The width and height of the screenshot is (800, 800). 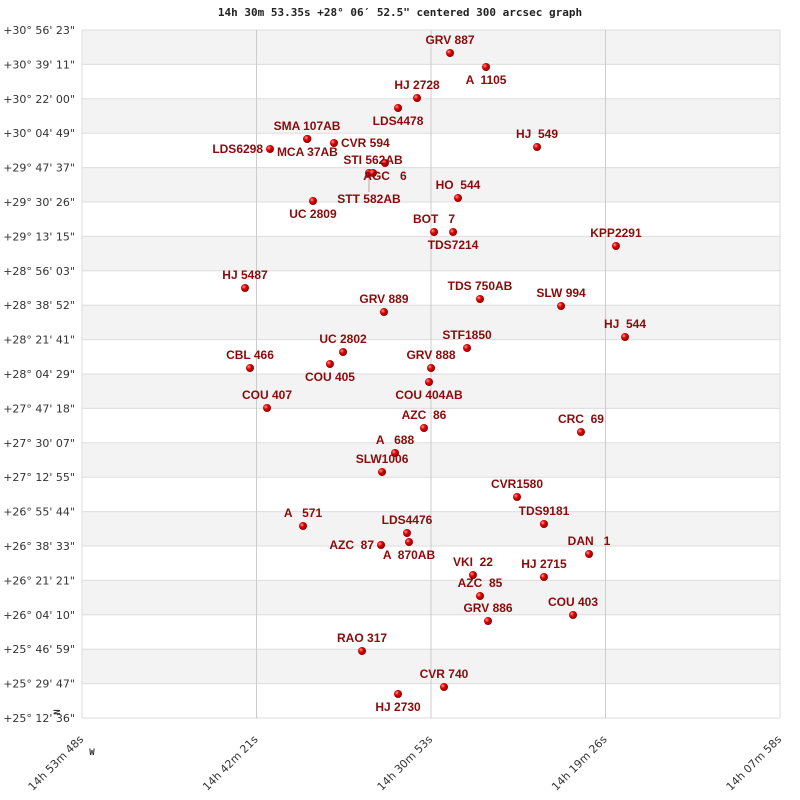 I want to click on y-tick-label: +28° 21' 41", so click(x=39, y=340).